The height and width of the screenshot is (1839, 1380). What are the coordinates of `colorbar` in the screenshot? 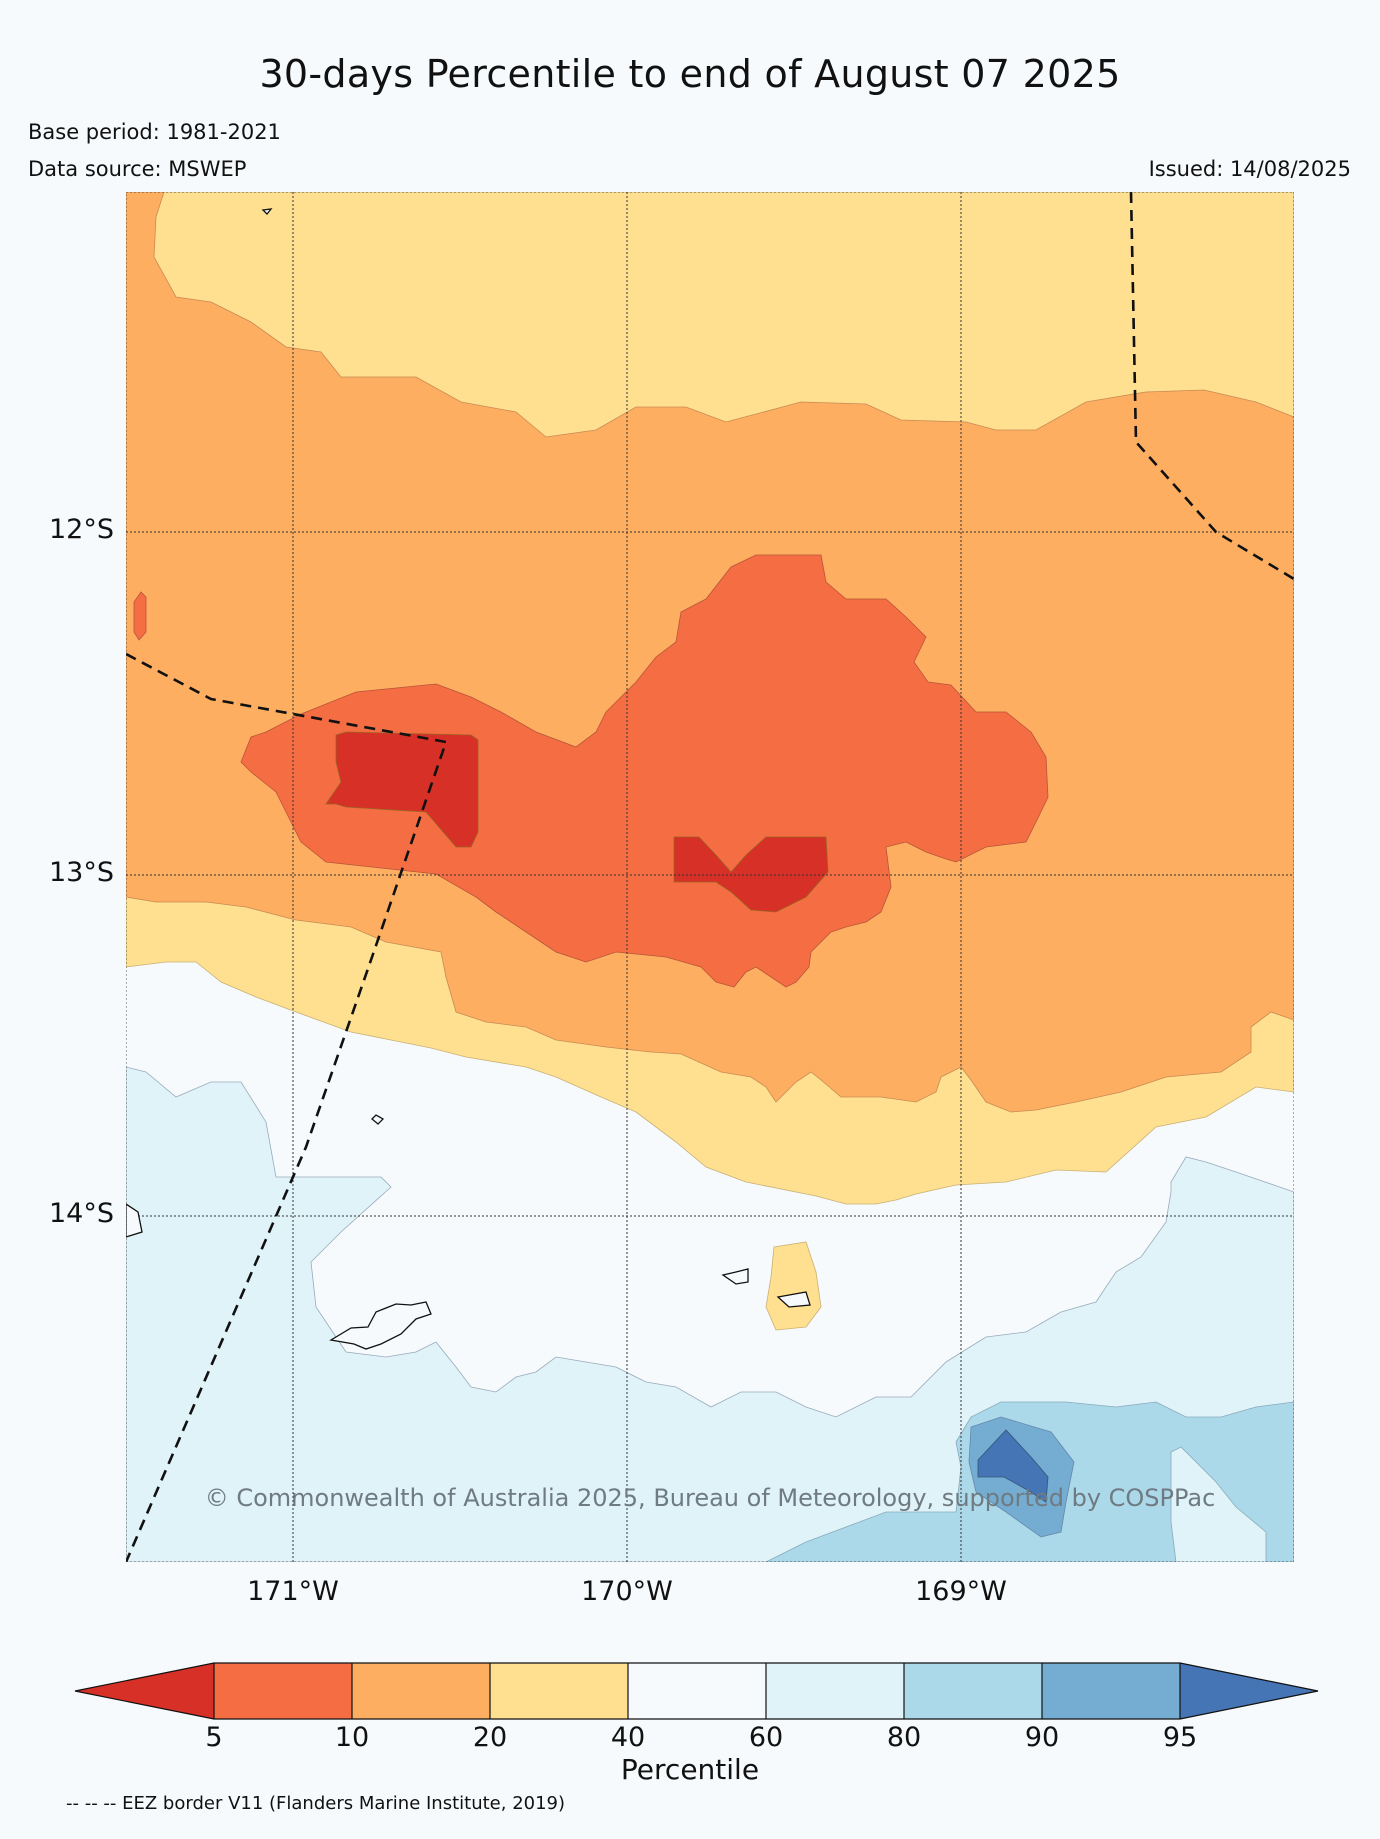 It's located at (696, 1691).